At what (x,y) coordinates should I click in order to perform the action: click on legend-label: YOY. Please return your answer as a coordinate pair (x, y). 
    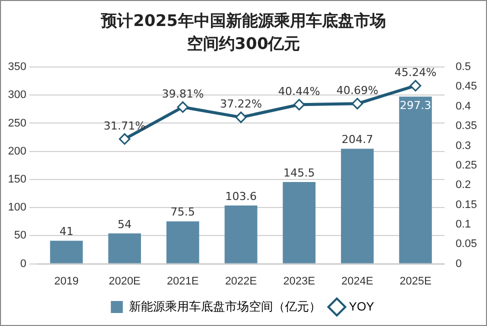
    Looking at the image, I should click on (361, 306).